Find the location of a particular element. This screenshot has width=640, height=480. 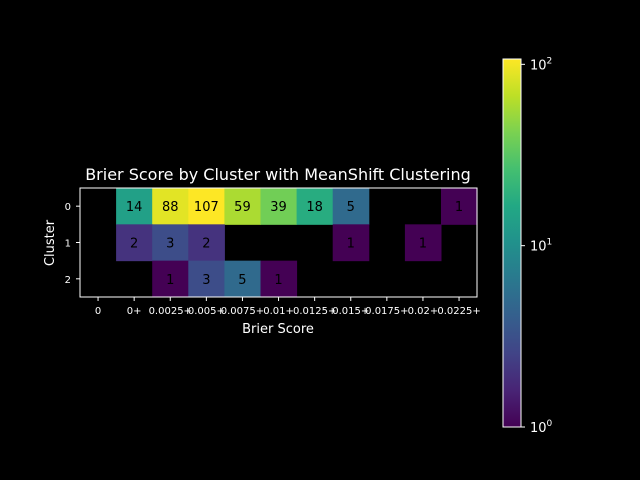

cell-value-label: 59 is located at coordinates (242, 207).